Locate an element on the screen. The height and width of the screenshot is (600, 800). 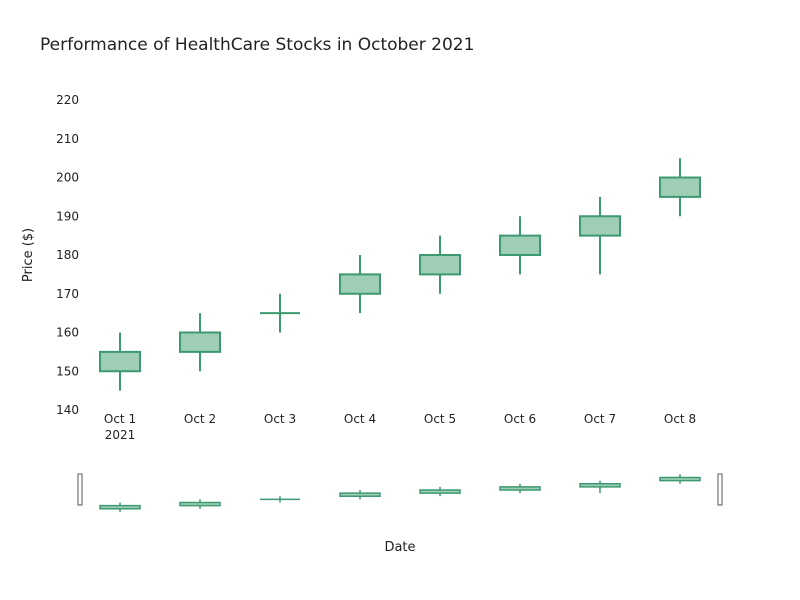
x-tick-label: Oct 2 is located at coordinates (200, 419).